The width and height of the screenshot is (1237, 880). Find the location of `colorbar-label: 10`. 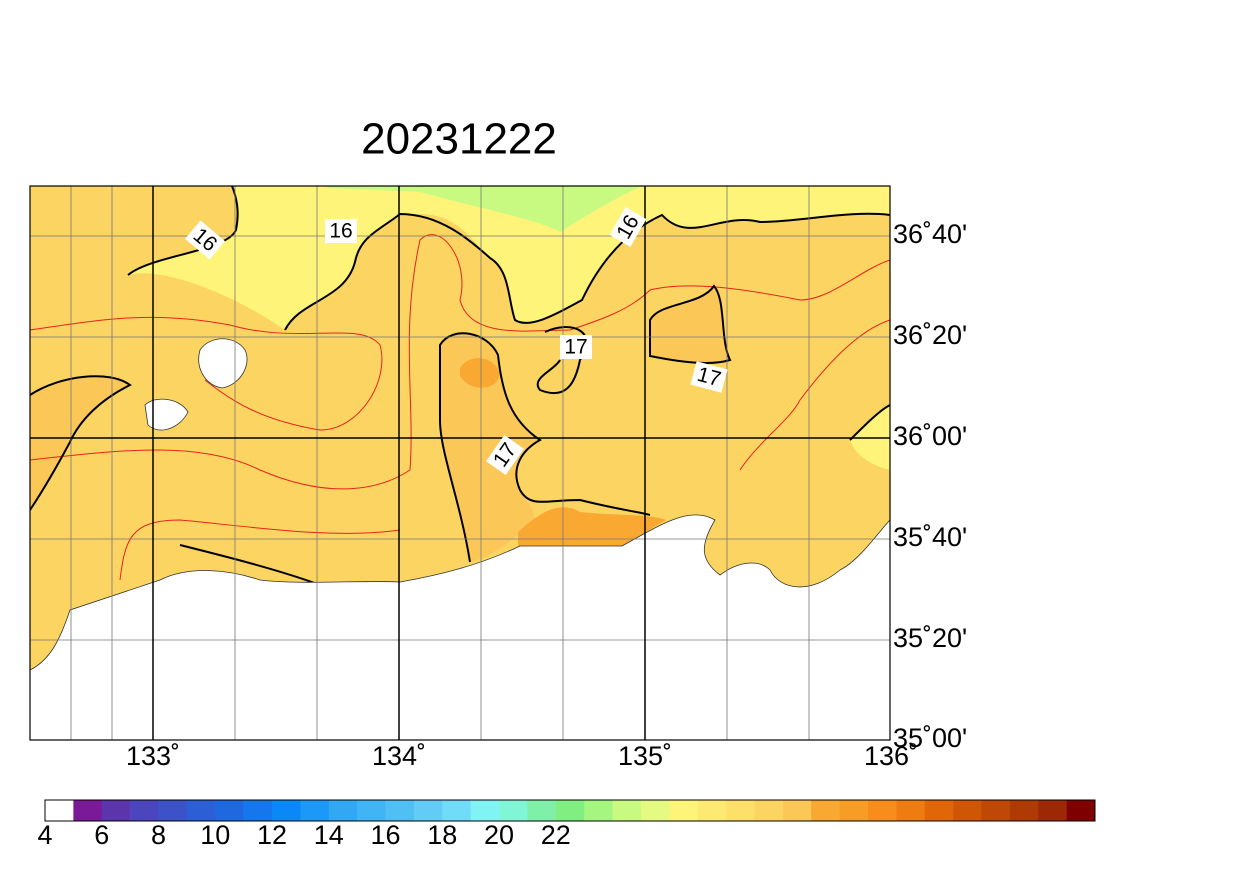

colorbar-label: 10 is located at coordinates (215, 835).